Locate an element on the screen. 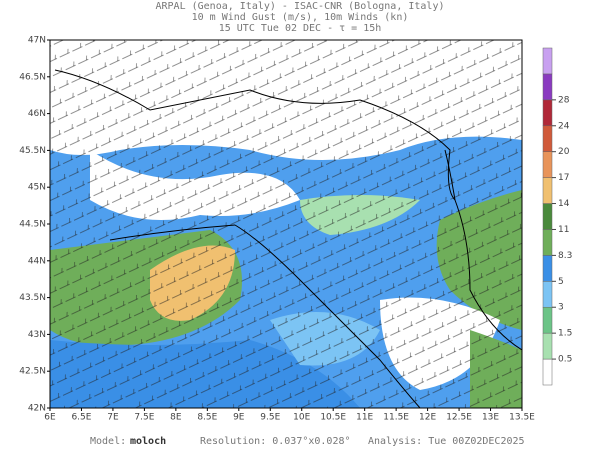 This screenshot has width=600, height=450. title-line: 10 m Wind Gust (m/s), 10m Winds (kn) is located at coordinates (300, 17).